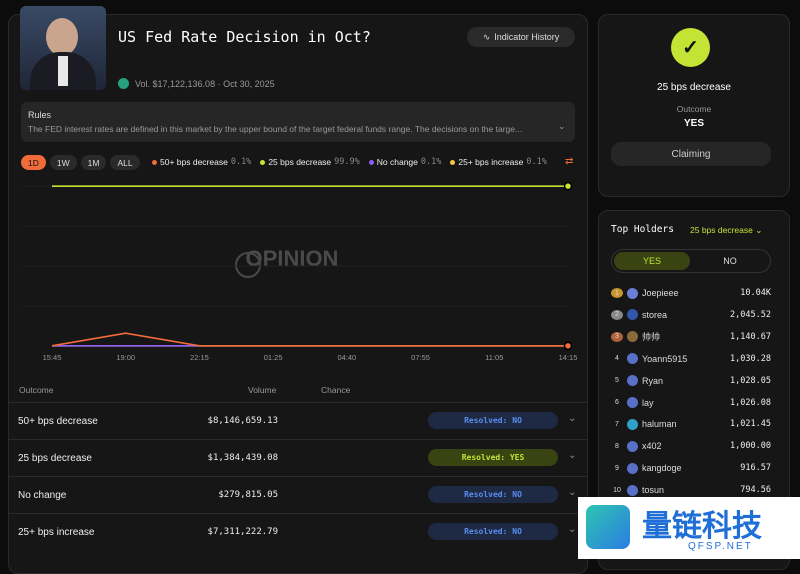 The width and height of the screenshot is (800, 574). What do you see at coordinates (248, 265) in the screenshot?
I see `watermark-logo` at bounding box center [248, 265].